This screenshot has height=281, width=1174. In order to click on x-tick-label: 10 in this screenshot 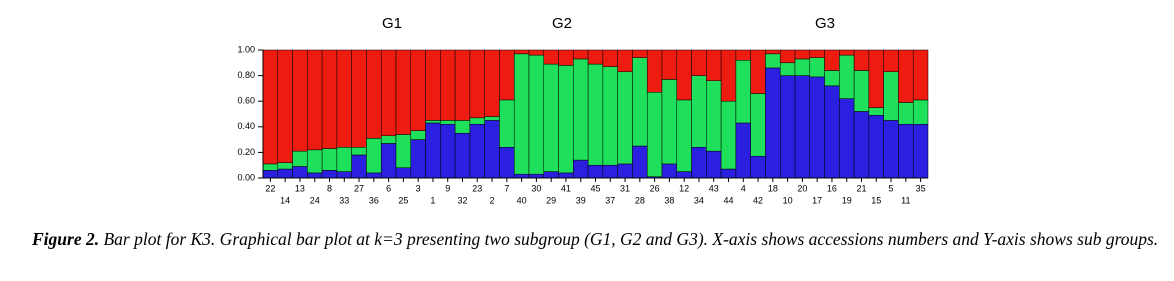, I will do `click(788, 200)`.